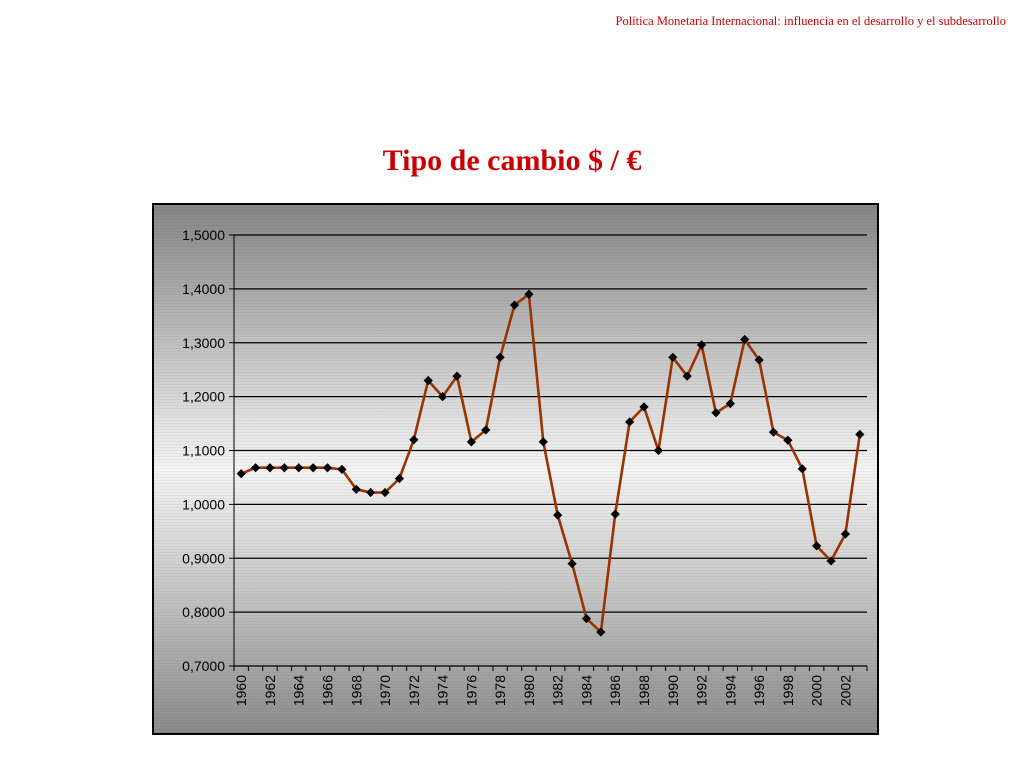 Image resolution: width=1024 pixels, height=768 pixels. Describe the element at coordinates (299, 690) in the screenshot. I see `x-tick-label: 1964` at that location.